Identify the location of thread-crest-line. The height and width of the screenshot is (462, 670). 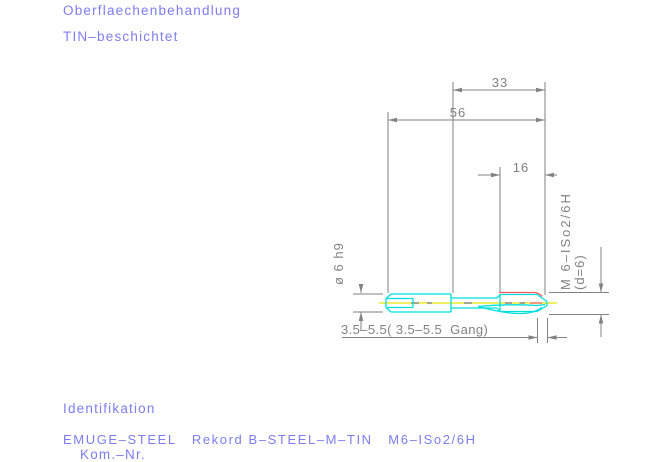
(521, 294).